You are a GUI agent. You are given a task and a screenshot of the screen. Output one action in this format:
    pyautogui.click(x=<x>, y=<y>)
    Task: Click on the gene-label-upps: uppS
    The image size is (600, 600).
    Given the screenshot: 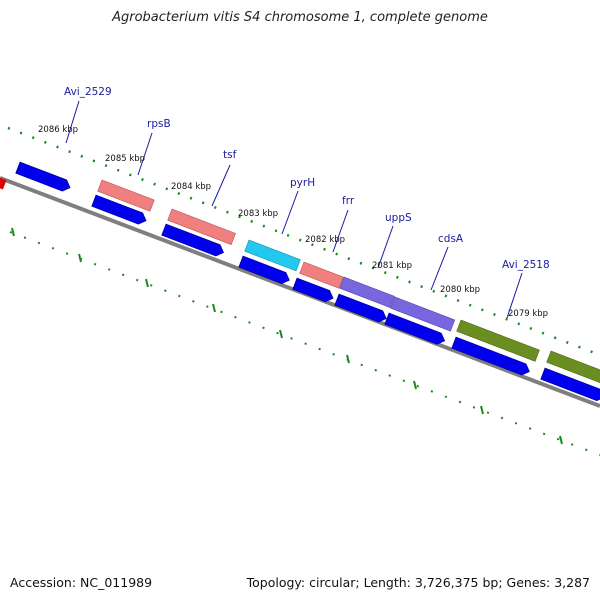 What is the action you would take?
    pyautogui.click(x=398, y=218)
    